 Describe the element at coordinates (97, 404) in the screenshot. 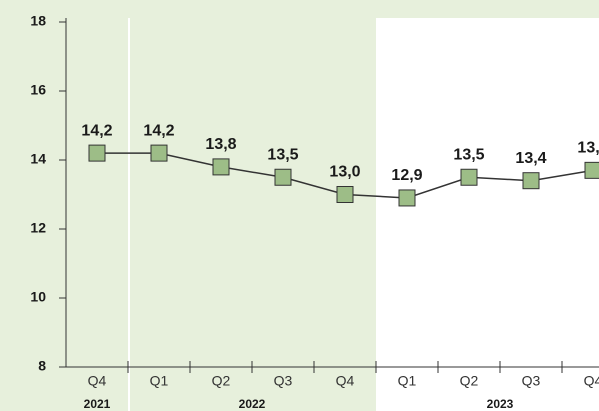

I see `year-label: 2021` at that location.